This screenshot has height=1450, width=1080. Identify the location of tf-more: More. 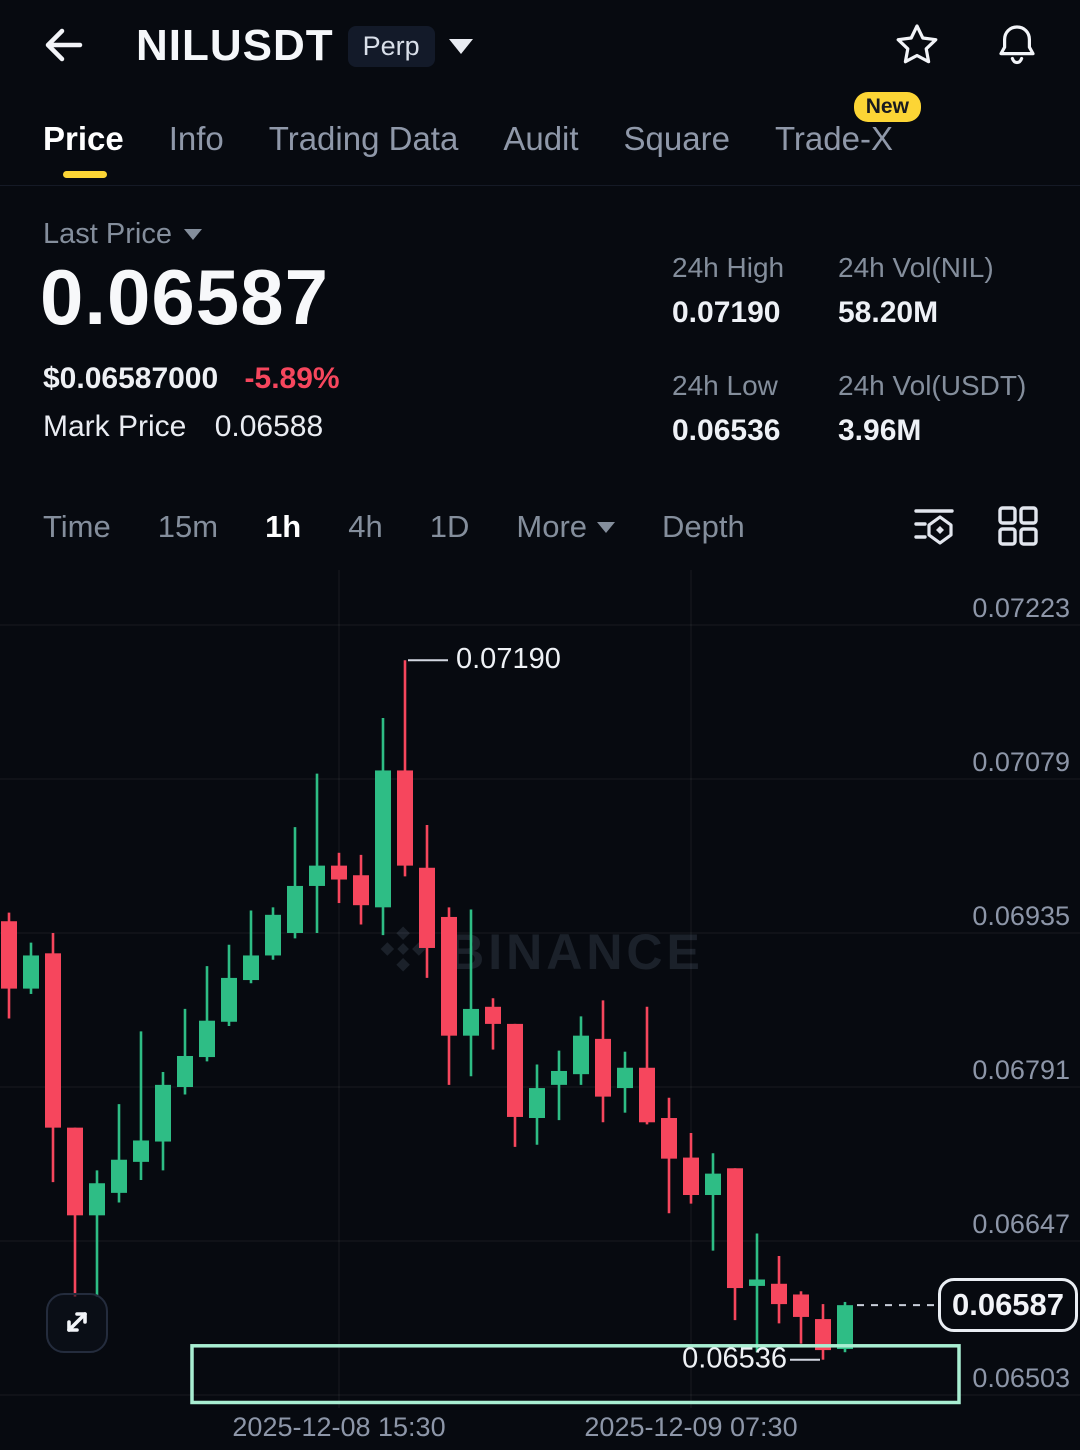
(566, 527).